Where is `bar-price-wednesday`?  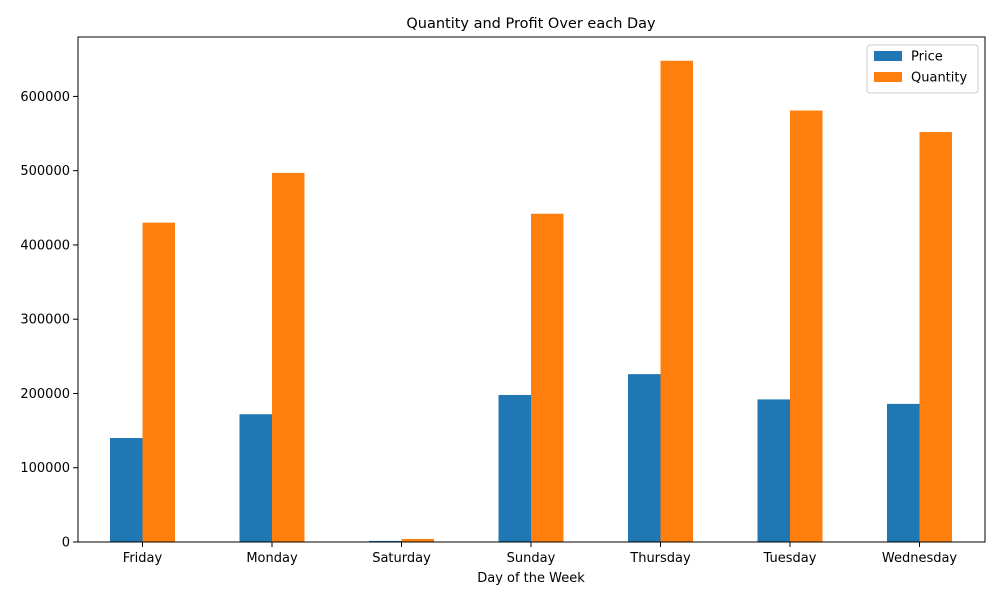
bar-price-wednesday is located at coordinates (903, 472).